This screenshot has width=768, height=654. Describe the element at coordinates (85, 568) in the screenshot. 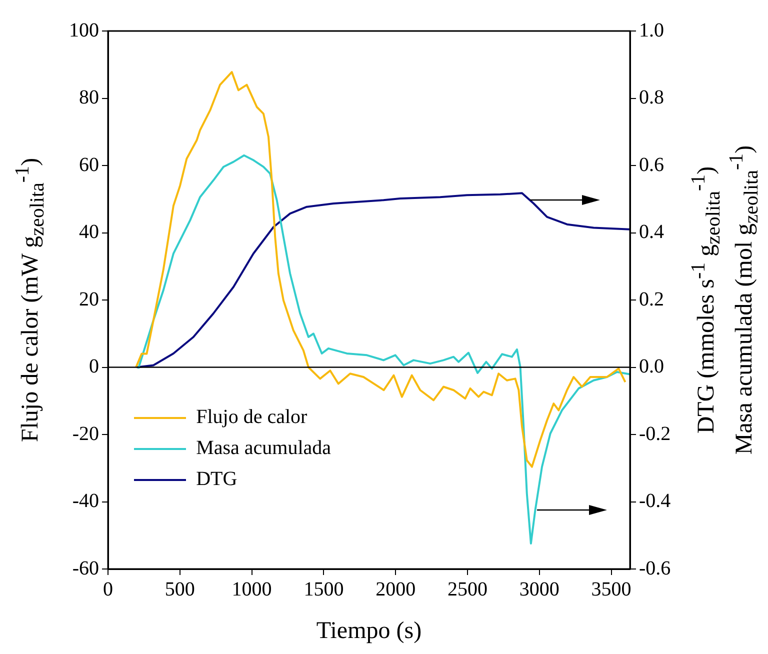

I see `y-tick-label: -60` at that location.